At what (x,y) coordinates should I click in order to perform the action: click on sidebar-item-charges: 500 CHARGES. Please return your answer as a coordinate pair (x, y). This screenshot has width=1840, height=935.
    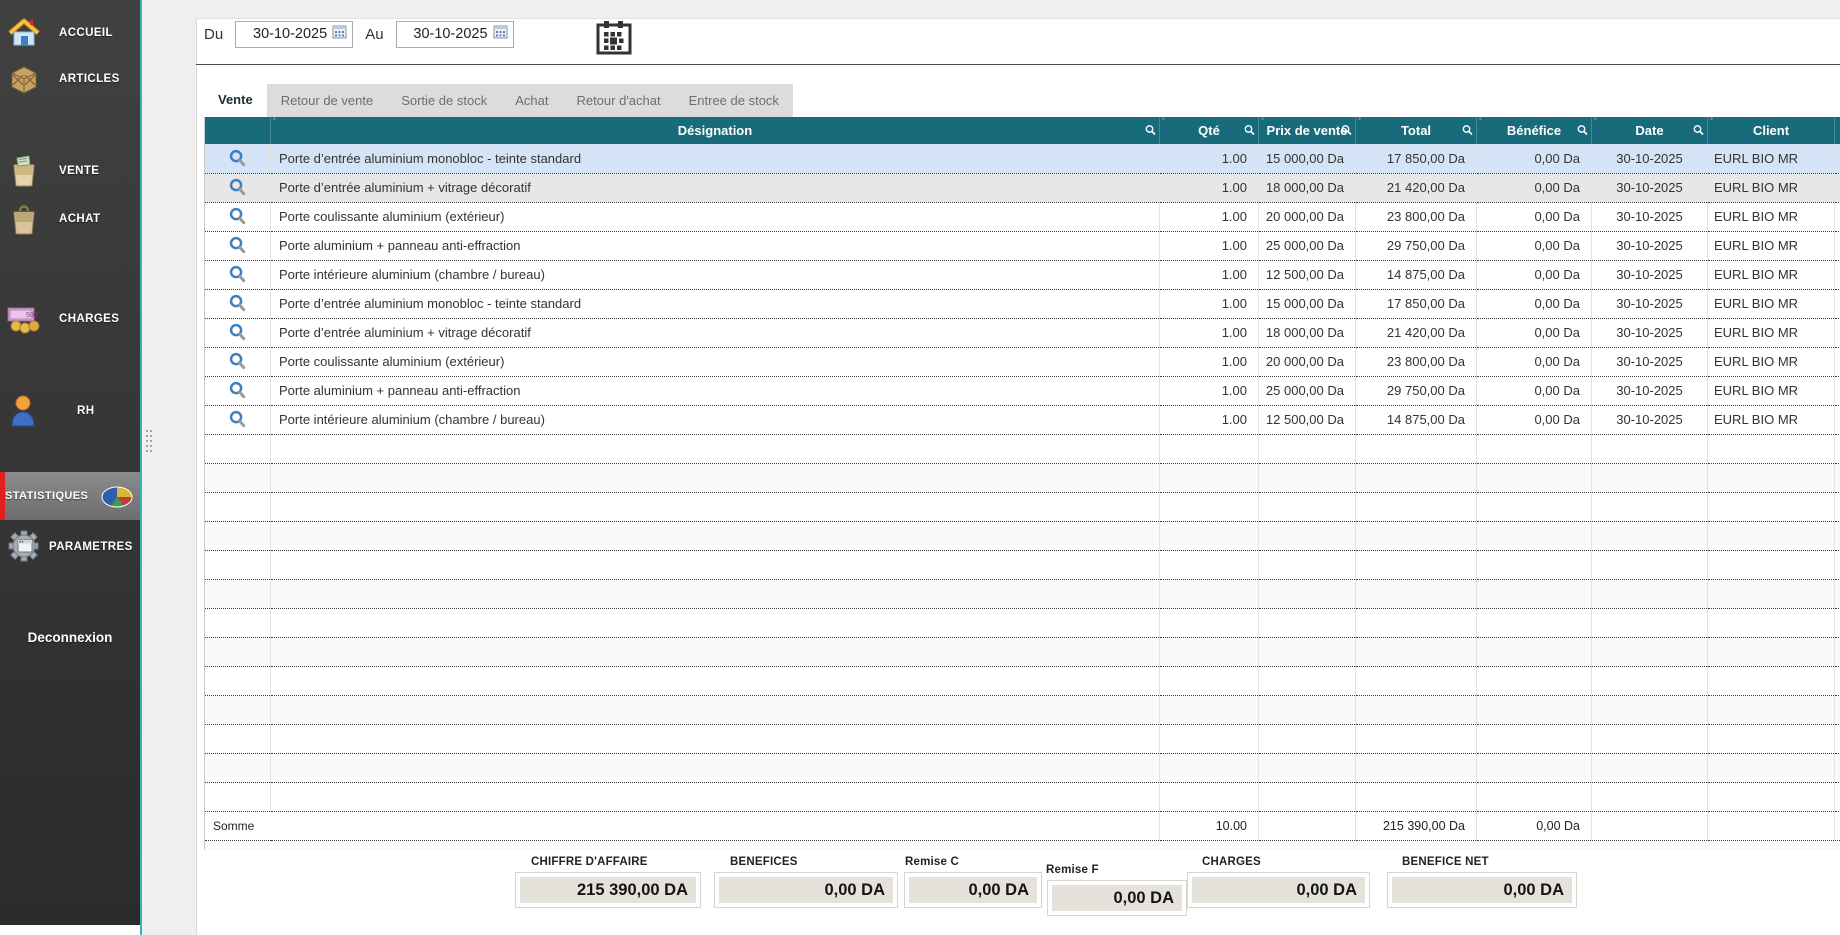
    Looking at the image, I should click on (70, 319).